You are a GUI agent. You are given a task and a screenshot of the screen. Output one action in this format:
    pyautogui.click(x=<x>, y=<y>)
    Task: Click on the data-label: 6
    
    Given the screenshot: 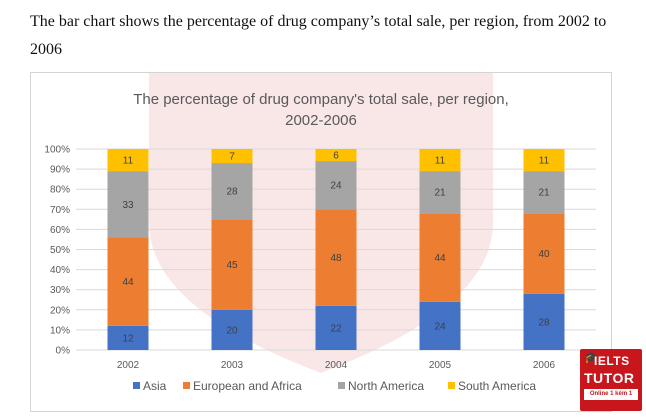 What is the action you would take?
    pyautogui.click(x=336, y=156)
    